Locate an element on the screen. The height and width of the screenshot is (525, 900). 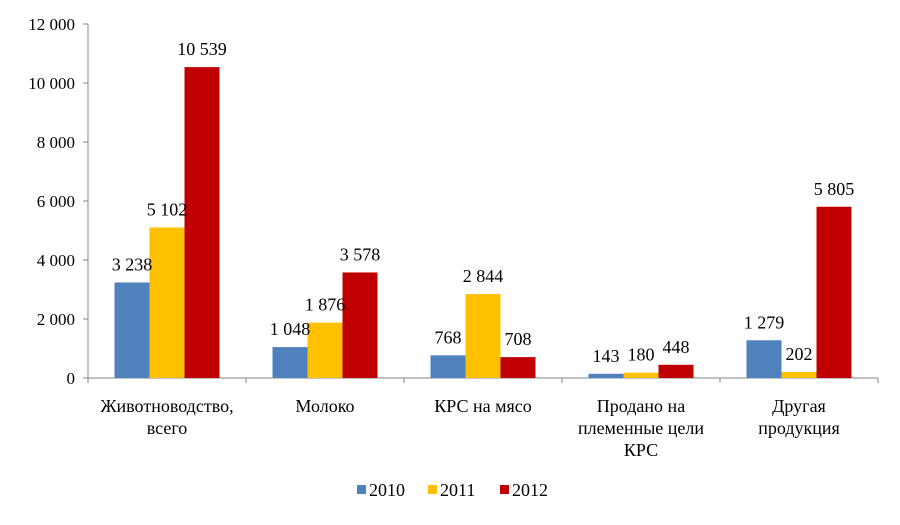
category-label-line: Животноводство, is located at coordinates (166, 406).